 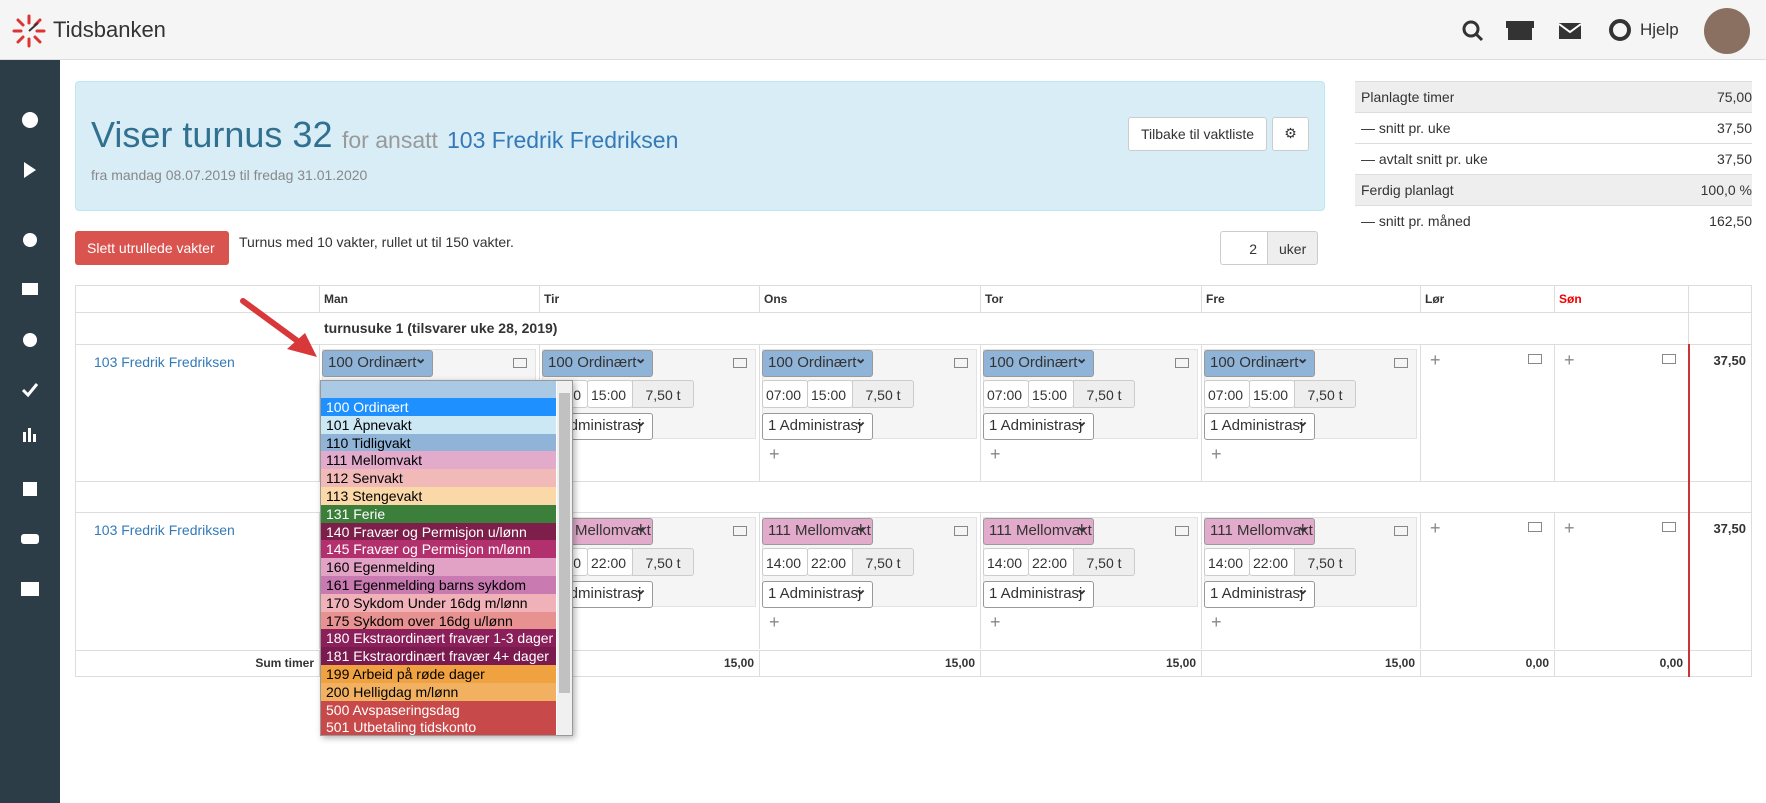 I want to click on dropdown-option: 131 Ferie, so click(x=438, y=513).